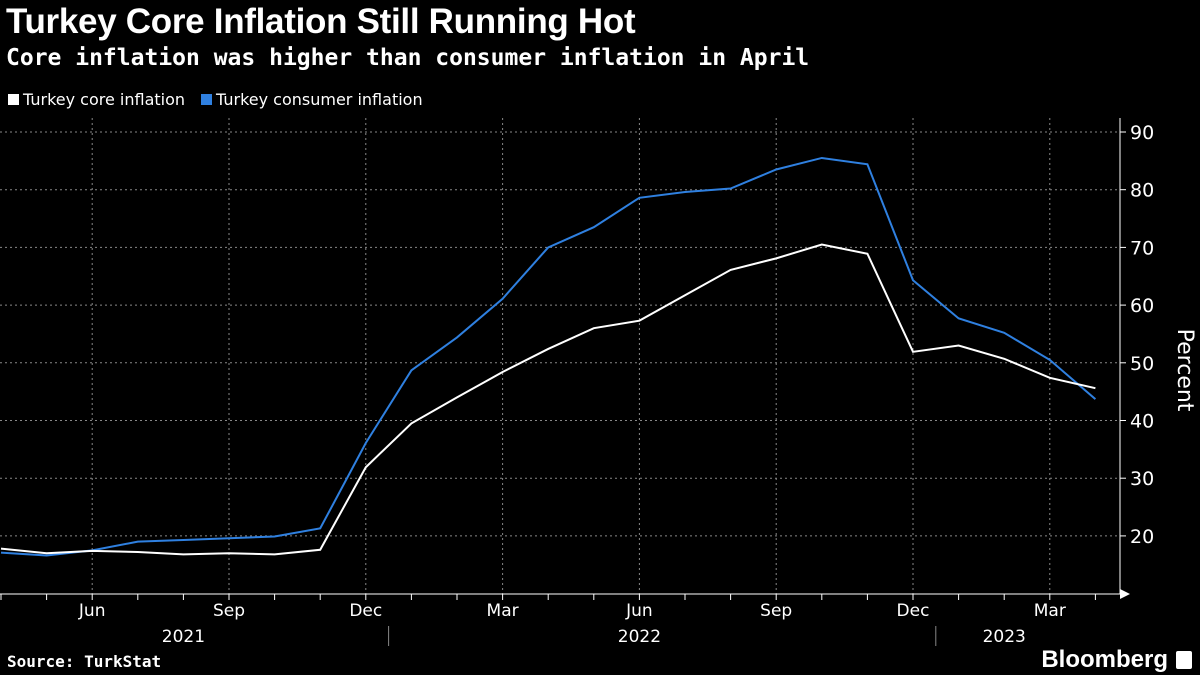 Image resolution: width=1200 pixels, height=675 pixels. I want to click on year-label: 2021, so click(183, 637).